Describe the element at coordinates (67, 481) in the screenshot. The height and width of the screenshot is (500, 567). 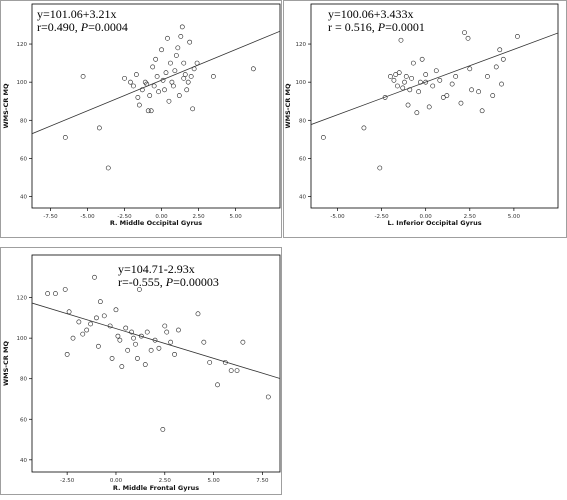
I see `x-tick-label: -2.50` at that location.